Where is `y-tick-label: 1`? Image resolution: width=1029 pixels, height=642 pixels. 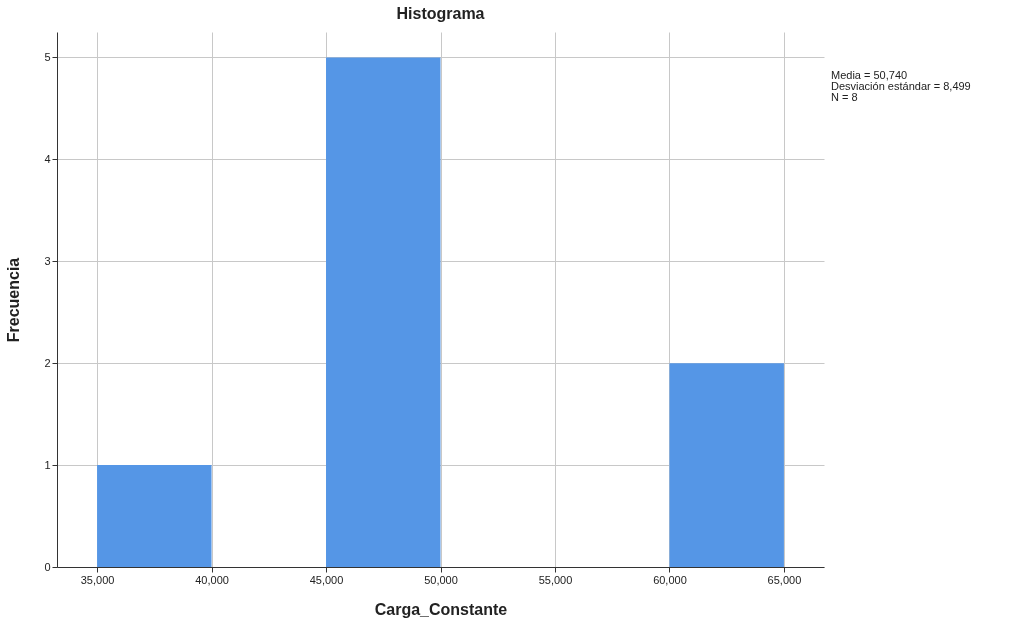
y-tick-label: 1 is located at coordinates (47, 464).